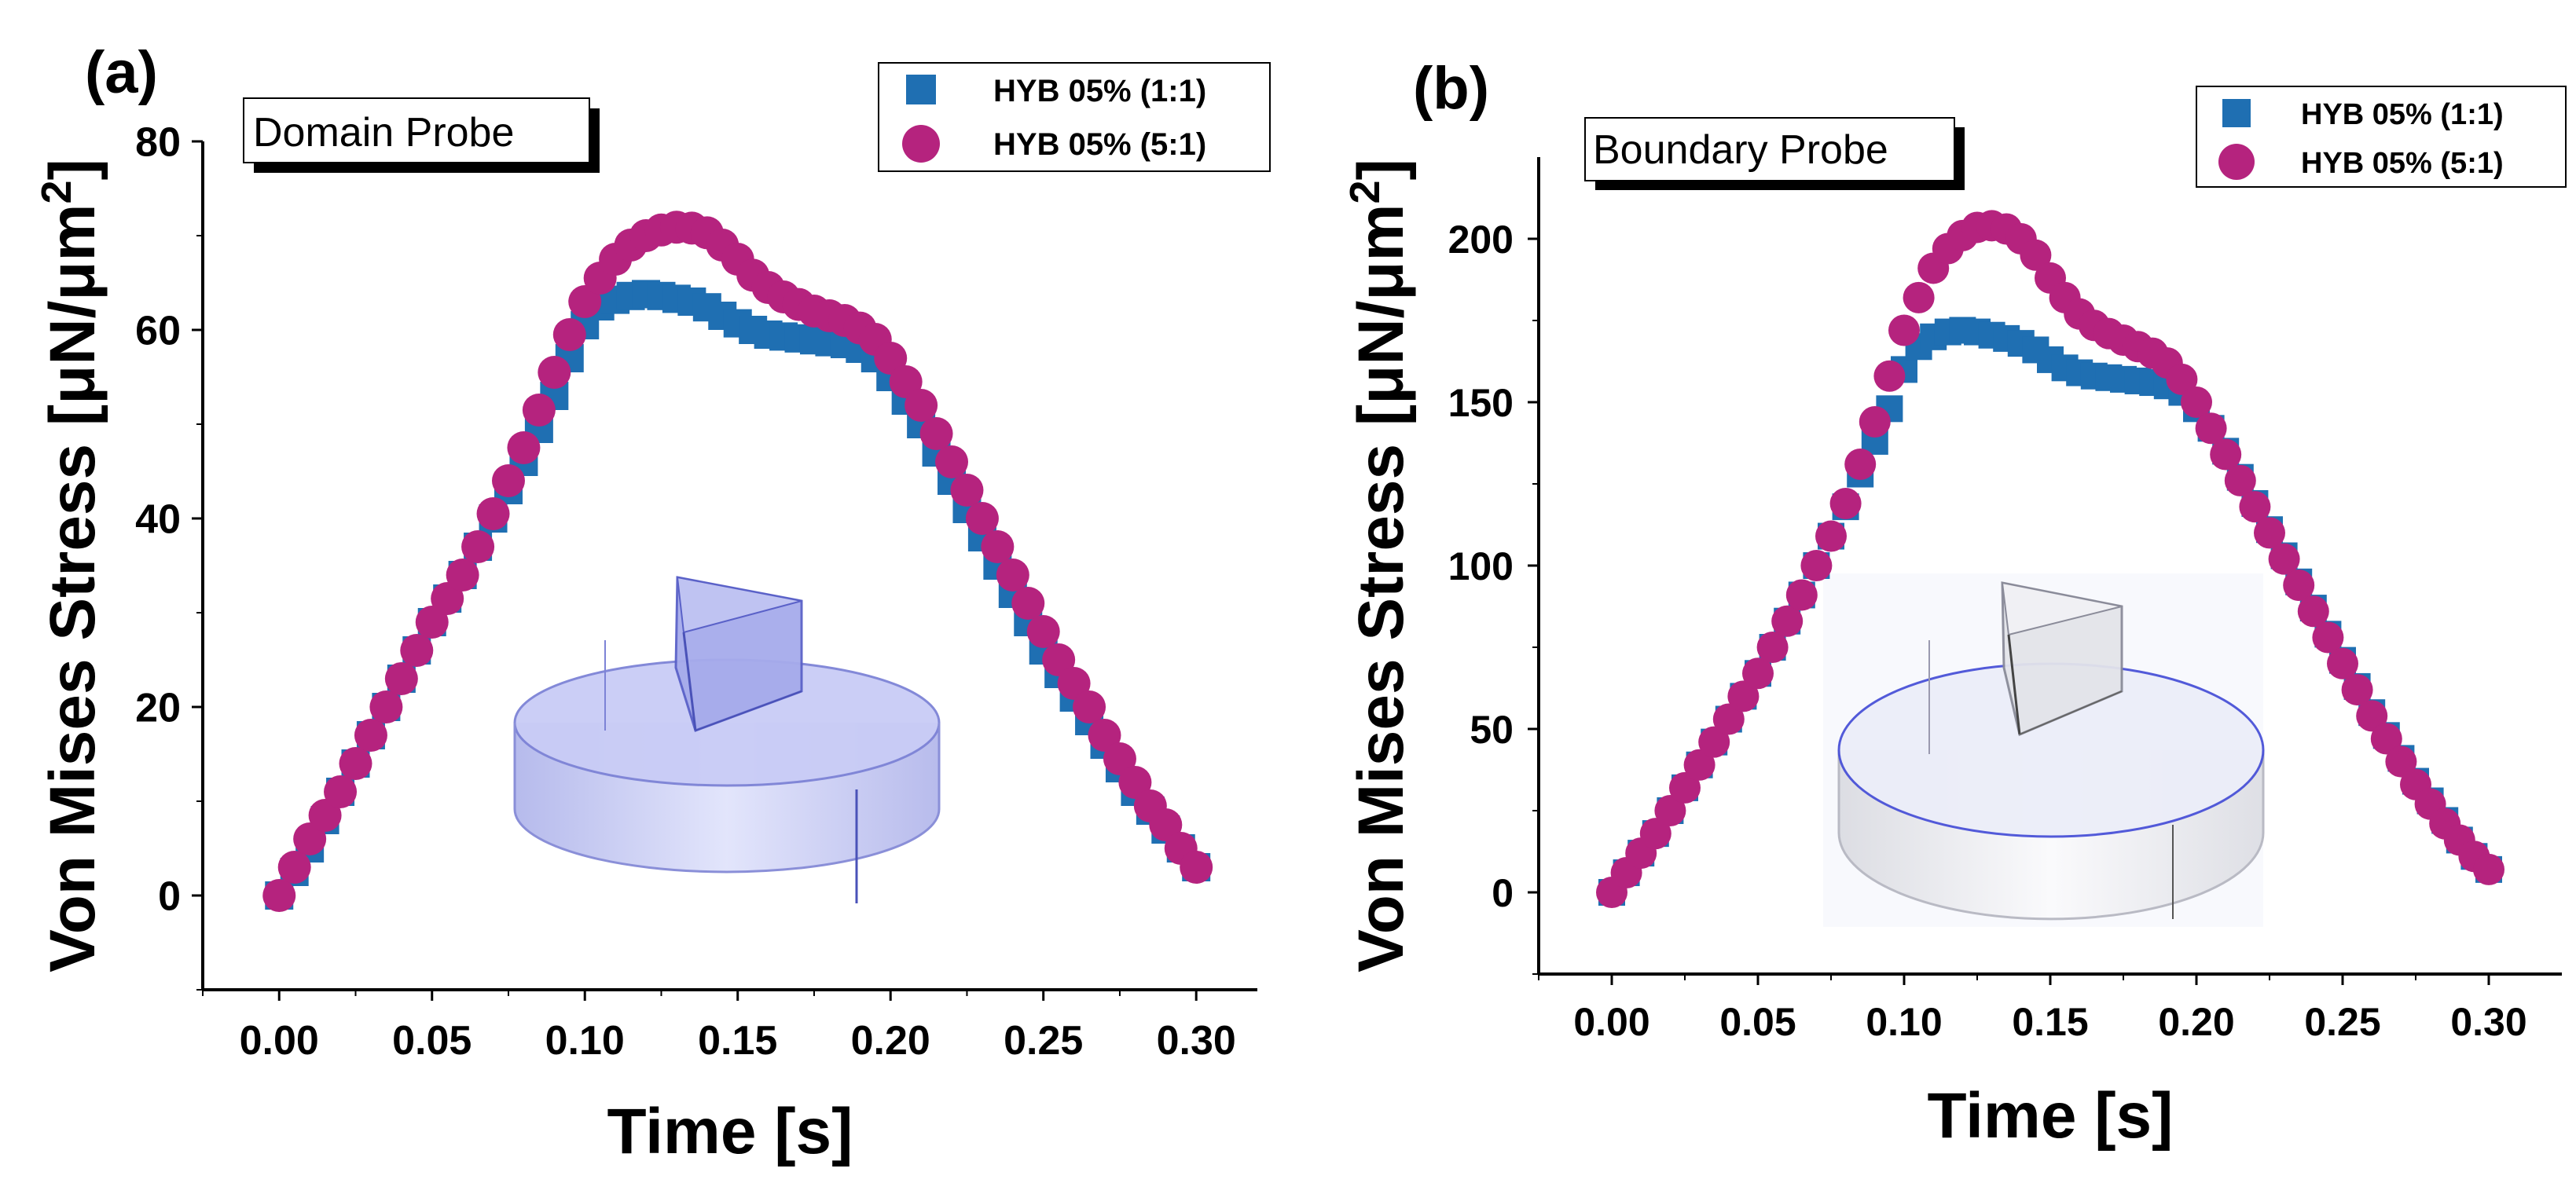 Image resolution: width=2576 pixels, height=1183 pixels. I want to click on legend-label: HYB 05% (5:1), so click(2402, 163).